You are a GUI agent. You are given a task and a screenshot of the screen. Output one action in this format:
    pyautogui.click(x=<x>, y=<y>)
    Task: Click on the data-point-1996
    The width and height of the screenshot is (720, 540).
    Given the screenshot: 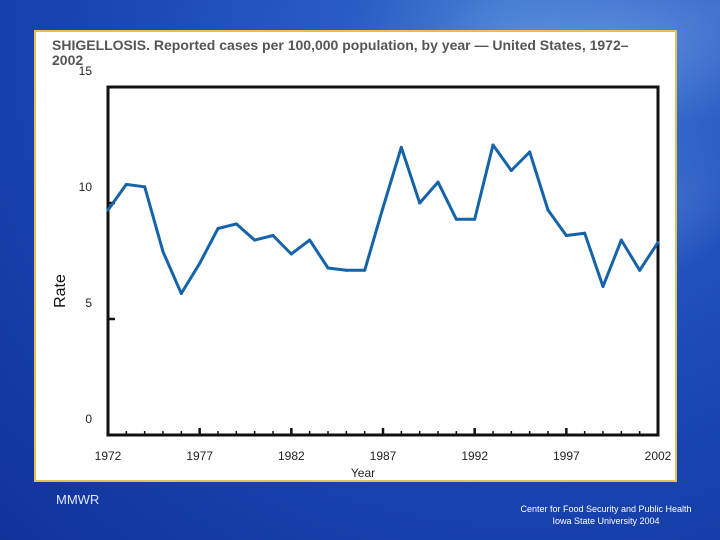 What is the action you would take?
    pyautogui.click(x=548, y=210)
    